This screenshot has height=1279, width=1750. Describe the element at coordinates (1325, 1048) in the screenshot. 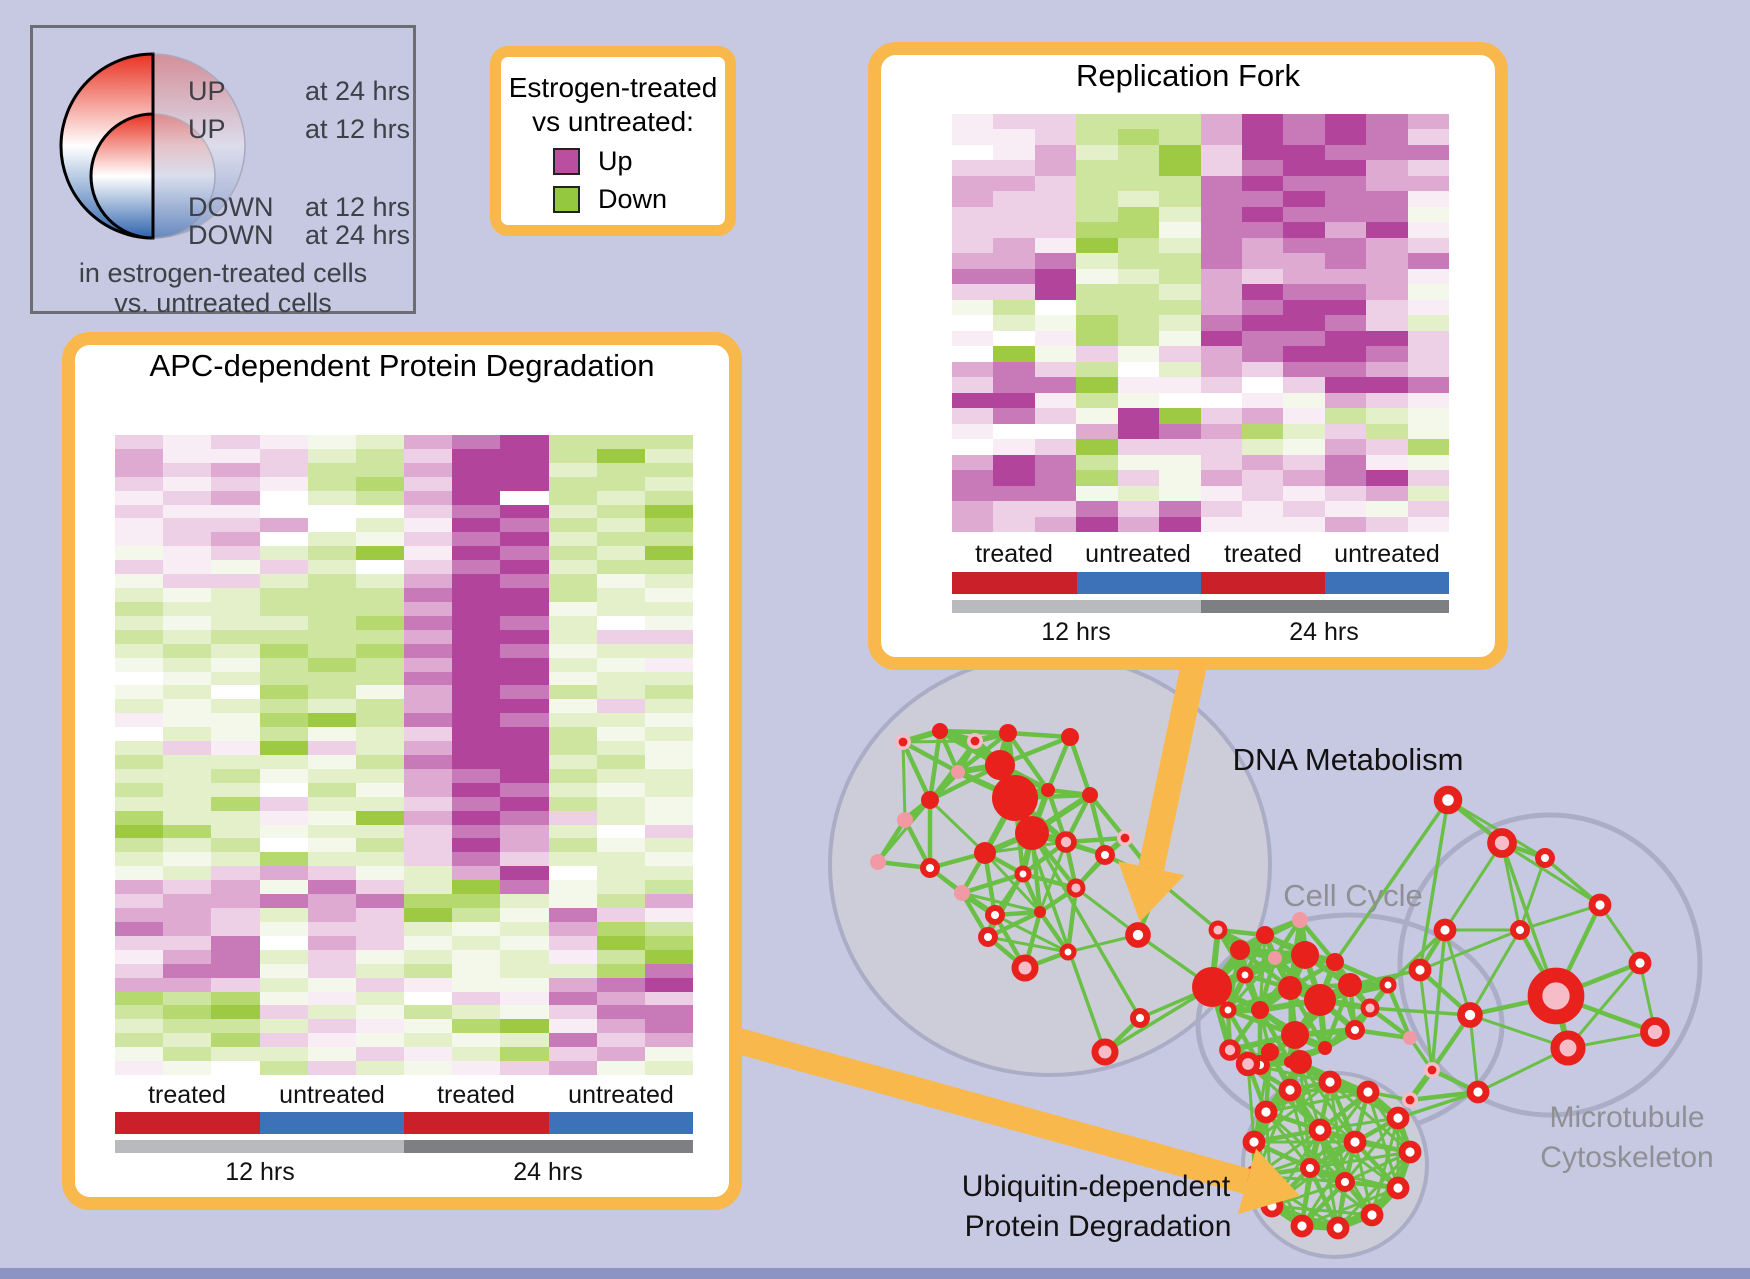

I see `gene-node-solid` at that location.